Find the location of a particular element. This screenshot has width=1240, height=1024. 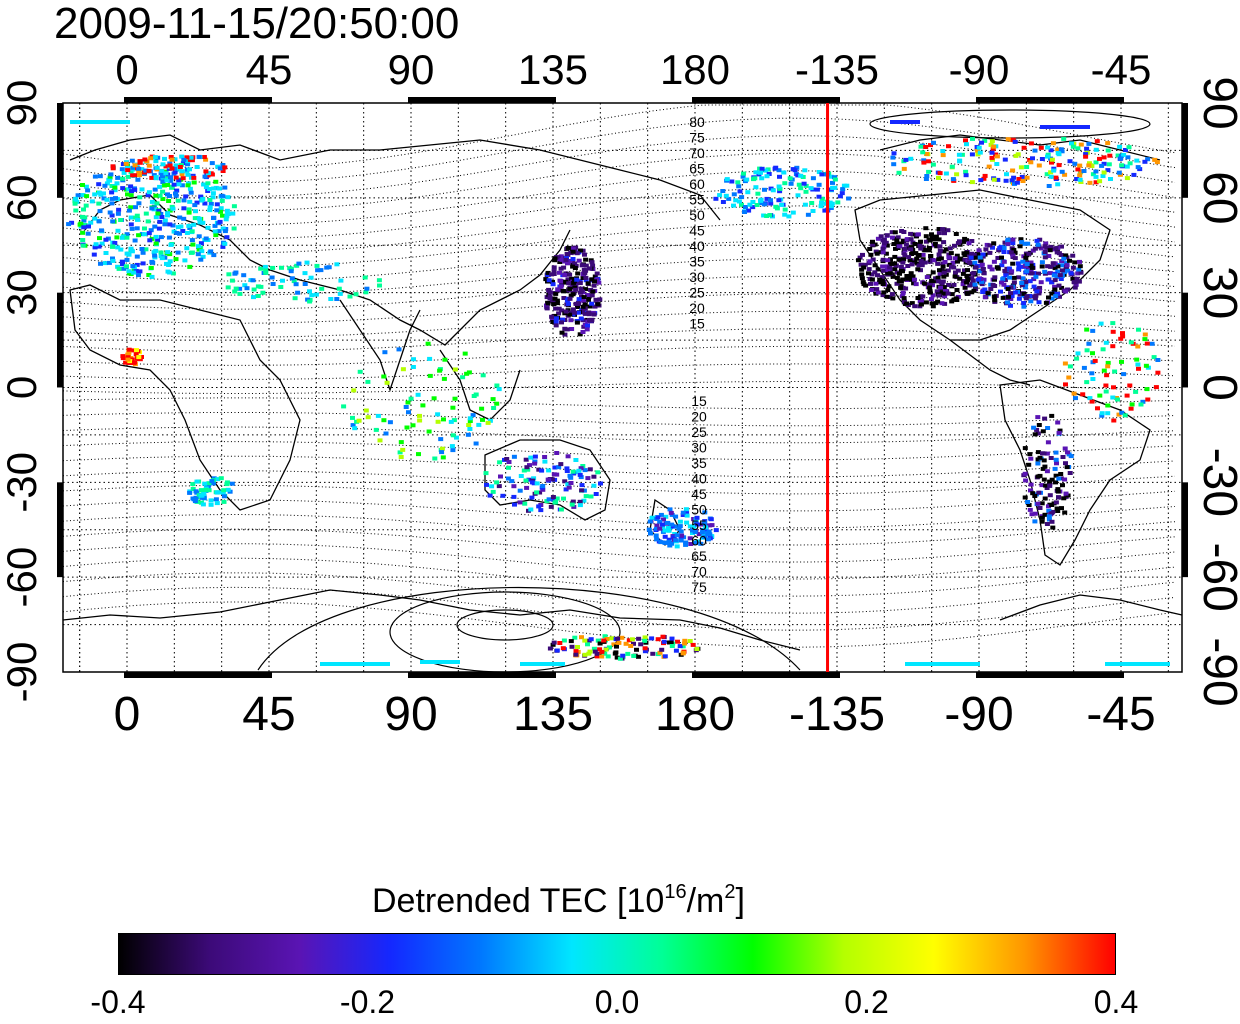

coastline-path is located at coordinates (395, 177).